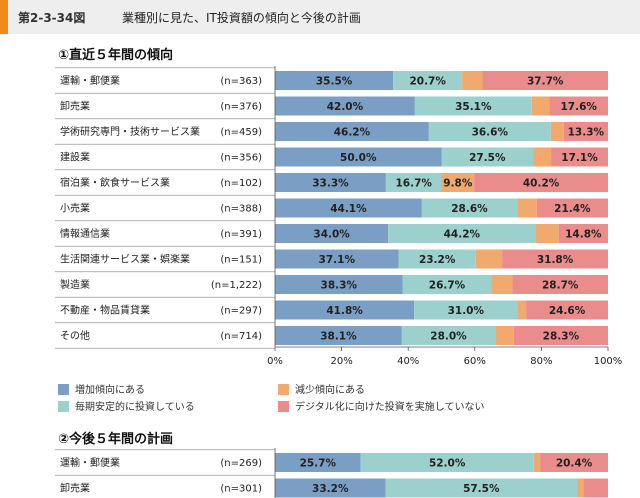 The image size is (640, 498). I want to click on data-label: 28.3%, so click(561, 337).